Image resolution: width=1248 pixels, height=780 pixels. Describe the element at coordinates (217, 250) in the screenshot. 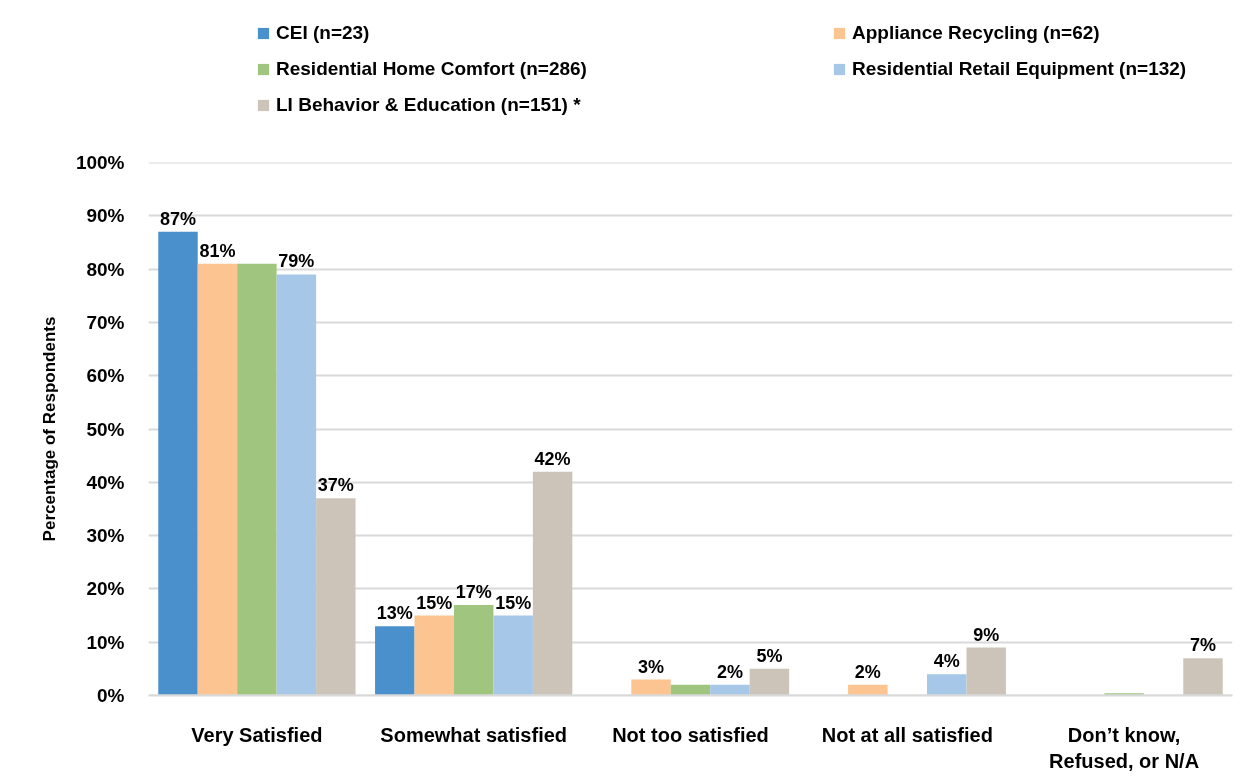

I see `data-label: 81%` at that location.